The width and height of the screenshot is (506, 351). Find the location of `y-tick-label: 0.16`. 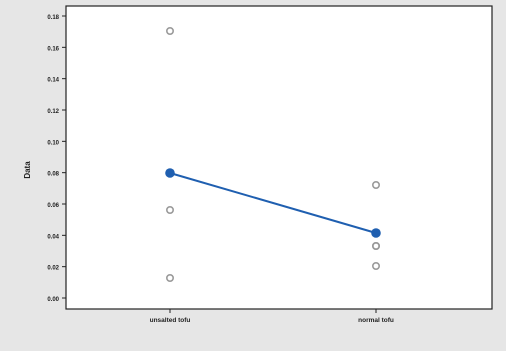

y-tick-label: 0.16 is located at coordinates (53, 49).